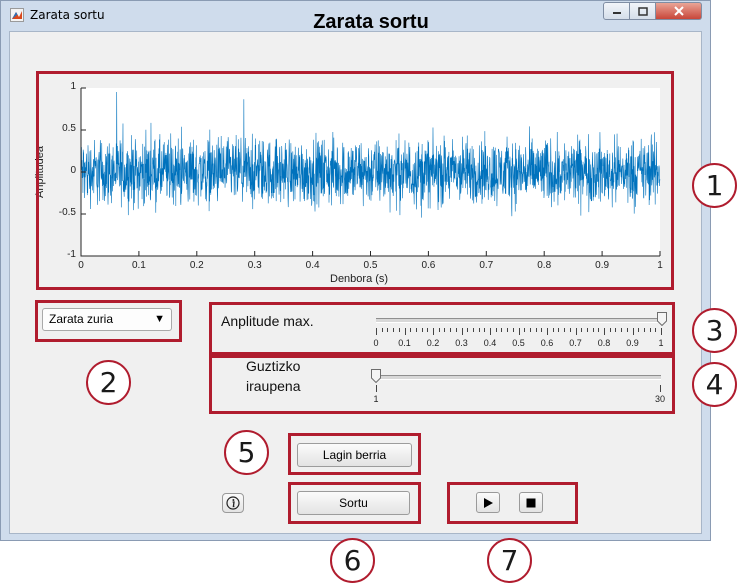 The width and height of the screenshot is (742, 587). I want to click on amplitude-tick-label: 0.6, so click(547, 343).